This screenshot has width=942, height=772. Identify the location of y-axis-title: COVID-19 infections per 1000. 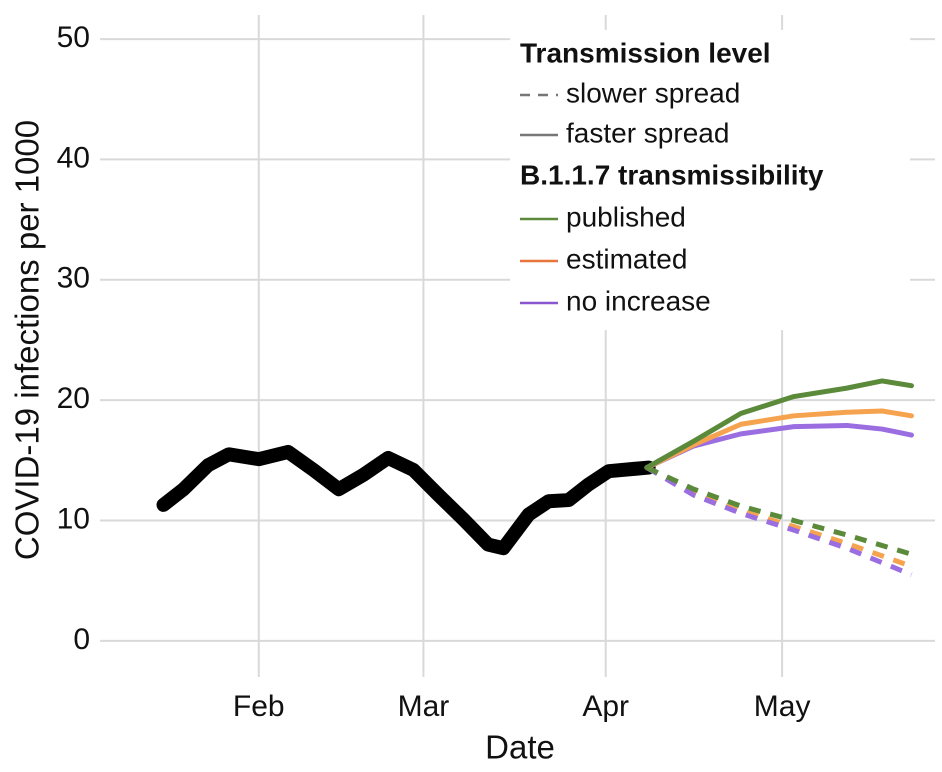
(27, 340).